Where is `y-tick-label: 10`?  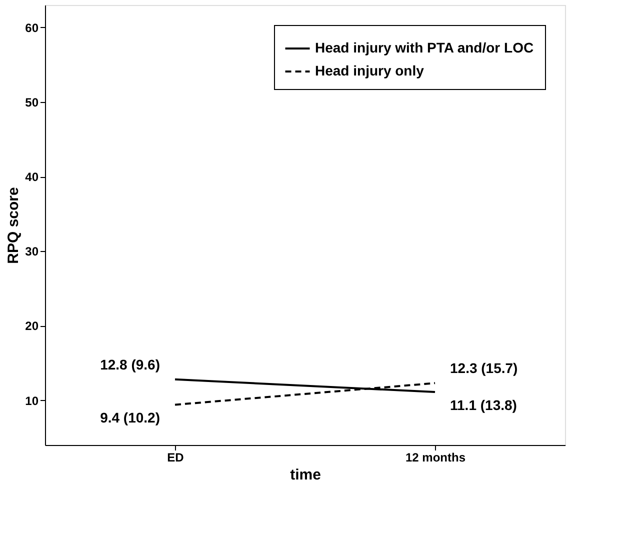 y-tick-label: 10 is located at coordinates (32, 401).